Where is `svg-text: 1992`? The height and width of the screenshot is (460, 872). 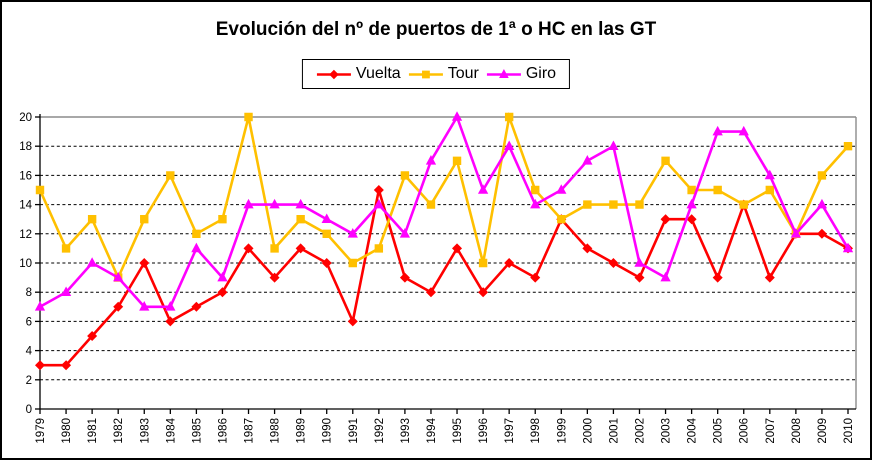
svg-text: 1992 is located at coordinates (380, 431).